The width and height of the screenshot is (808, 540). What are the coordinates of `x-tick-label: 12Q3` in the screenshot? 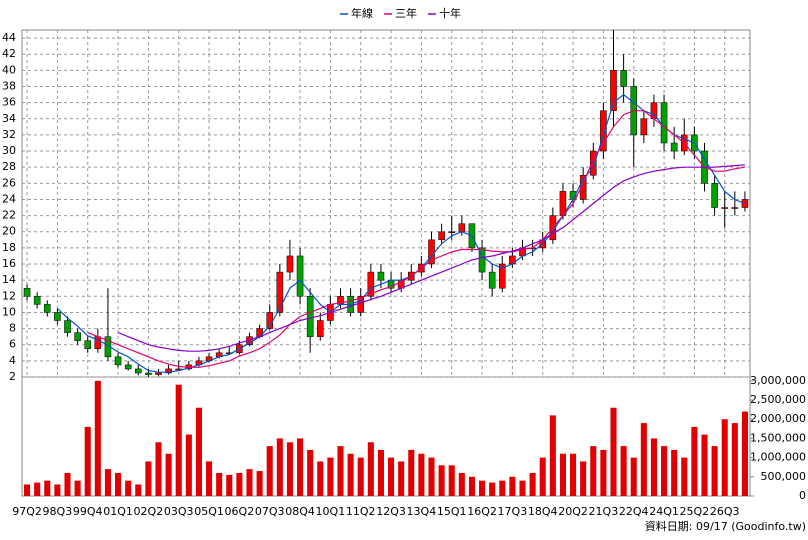 It's located at (391, 511).